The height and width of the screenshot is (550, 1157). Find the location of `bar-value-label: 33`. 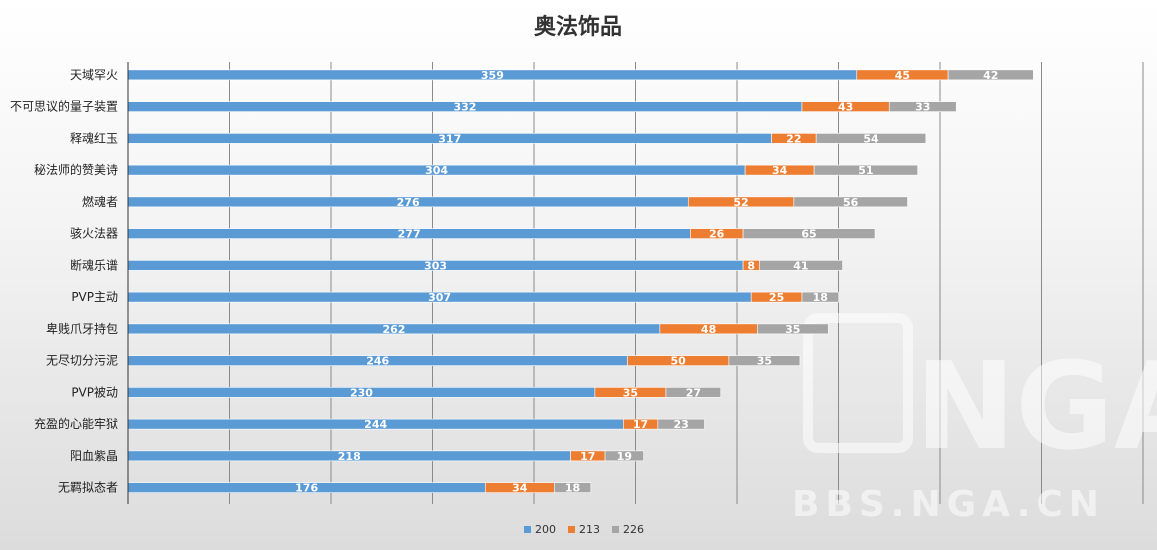

bar-value-label: 33 is located at coordinates (922, 107).